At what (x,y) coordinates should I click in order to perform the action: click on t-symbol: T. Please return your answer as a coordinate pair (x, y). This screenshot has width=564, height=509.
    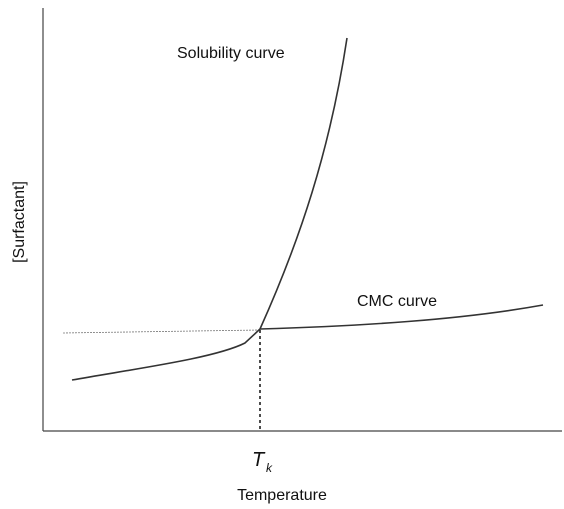
    Looking at the image, I should click on (259, 460).